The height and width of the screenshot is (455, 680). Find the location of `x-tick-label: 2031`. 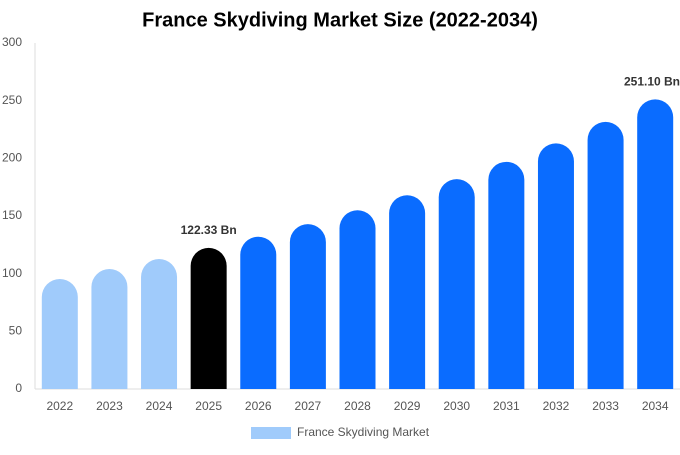

x-tick-label: 2031 is located at coordinates (506, 406).